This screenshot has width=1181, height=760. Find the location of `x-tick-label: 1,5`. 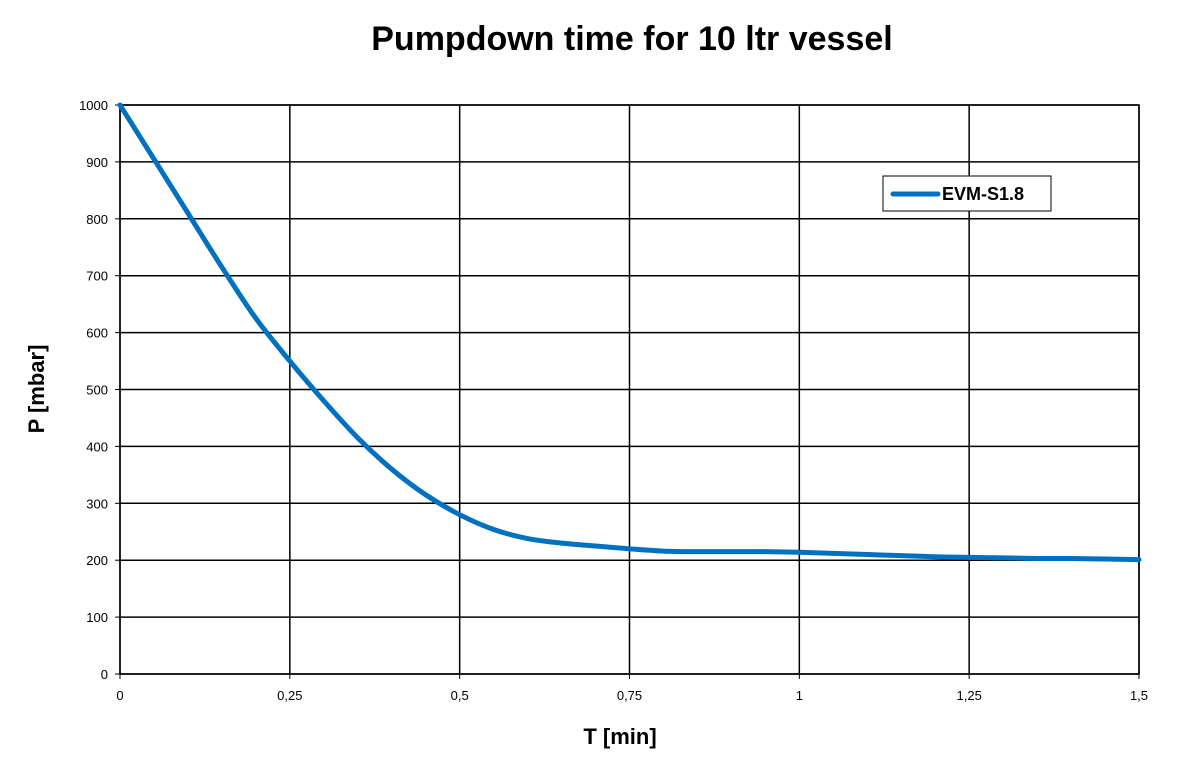

x-tick-label: 1,5 is located at coordinates (1139, 695).